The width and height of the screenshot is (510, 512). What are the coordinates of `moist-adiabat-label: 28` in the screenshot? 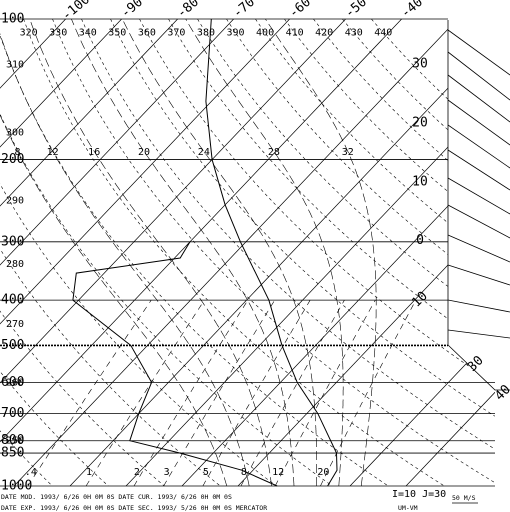 It's located at (274, 152).